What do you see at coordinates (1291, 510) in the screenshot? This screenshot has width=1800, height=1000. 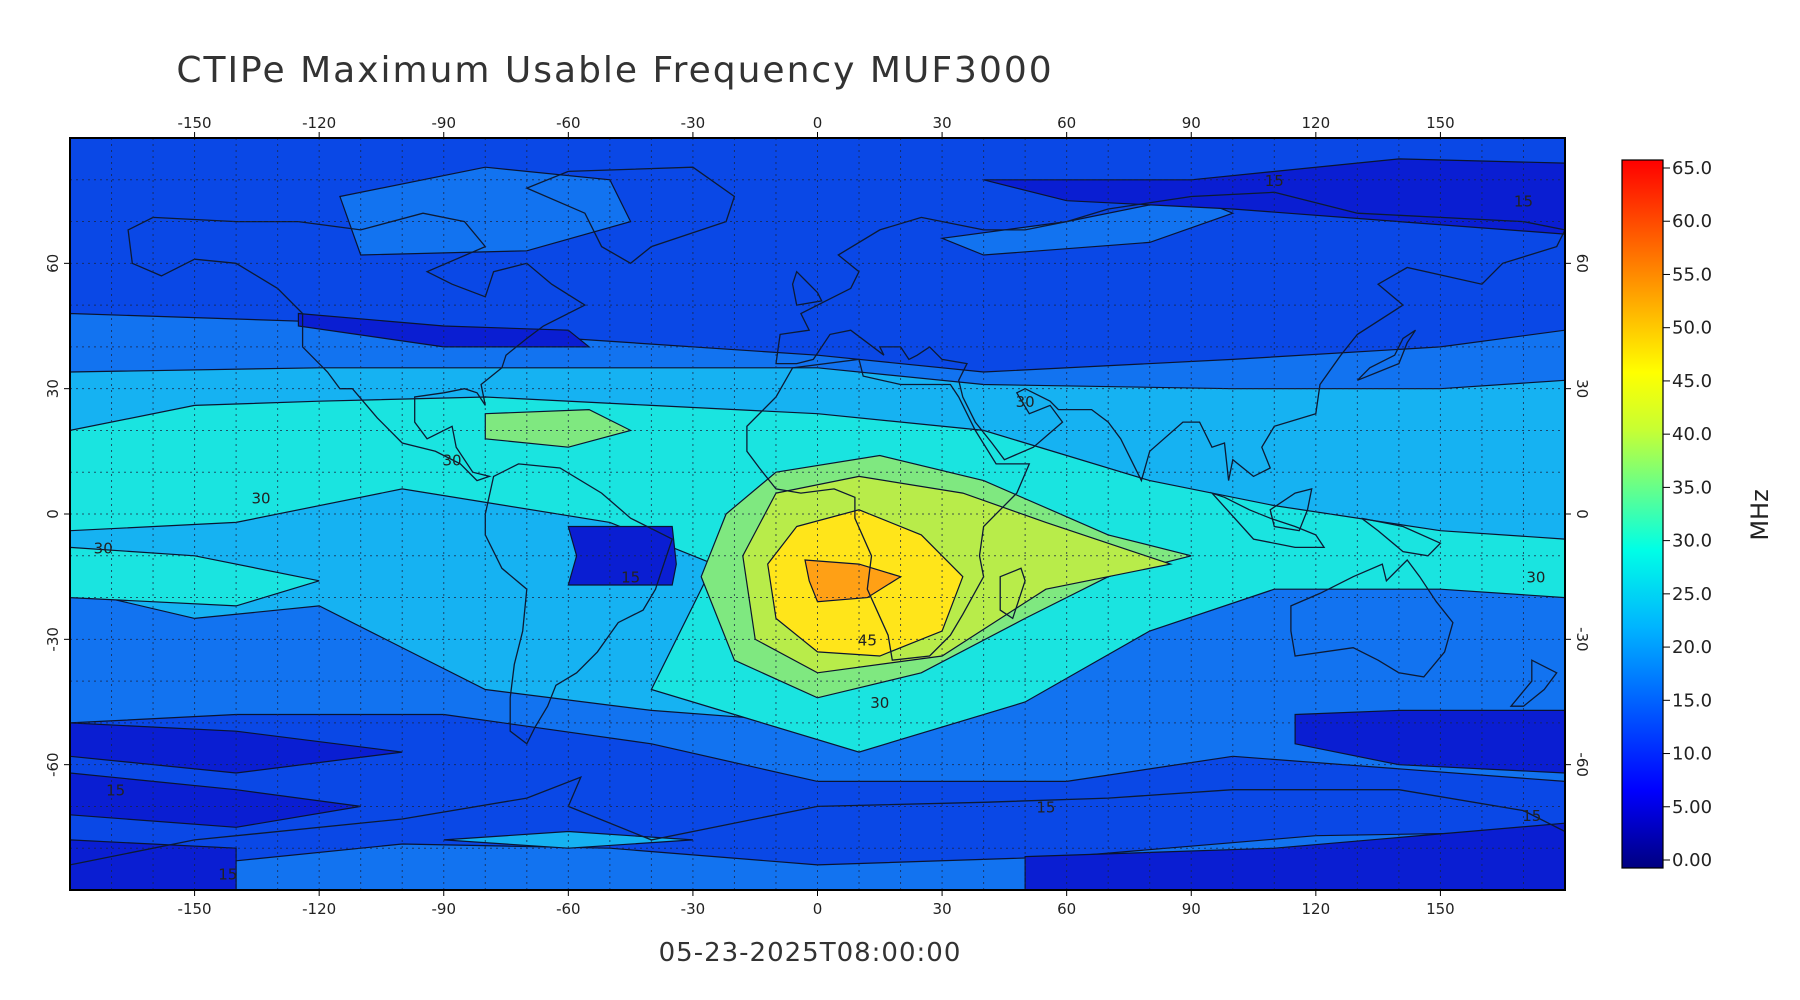 I see `coastline-borneo` at bounding box center [1291, 510].